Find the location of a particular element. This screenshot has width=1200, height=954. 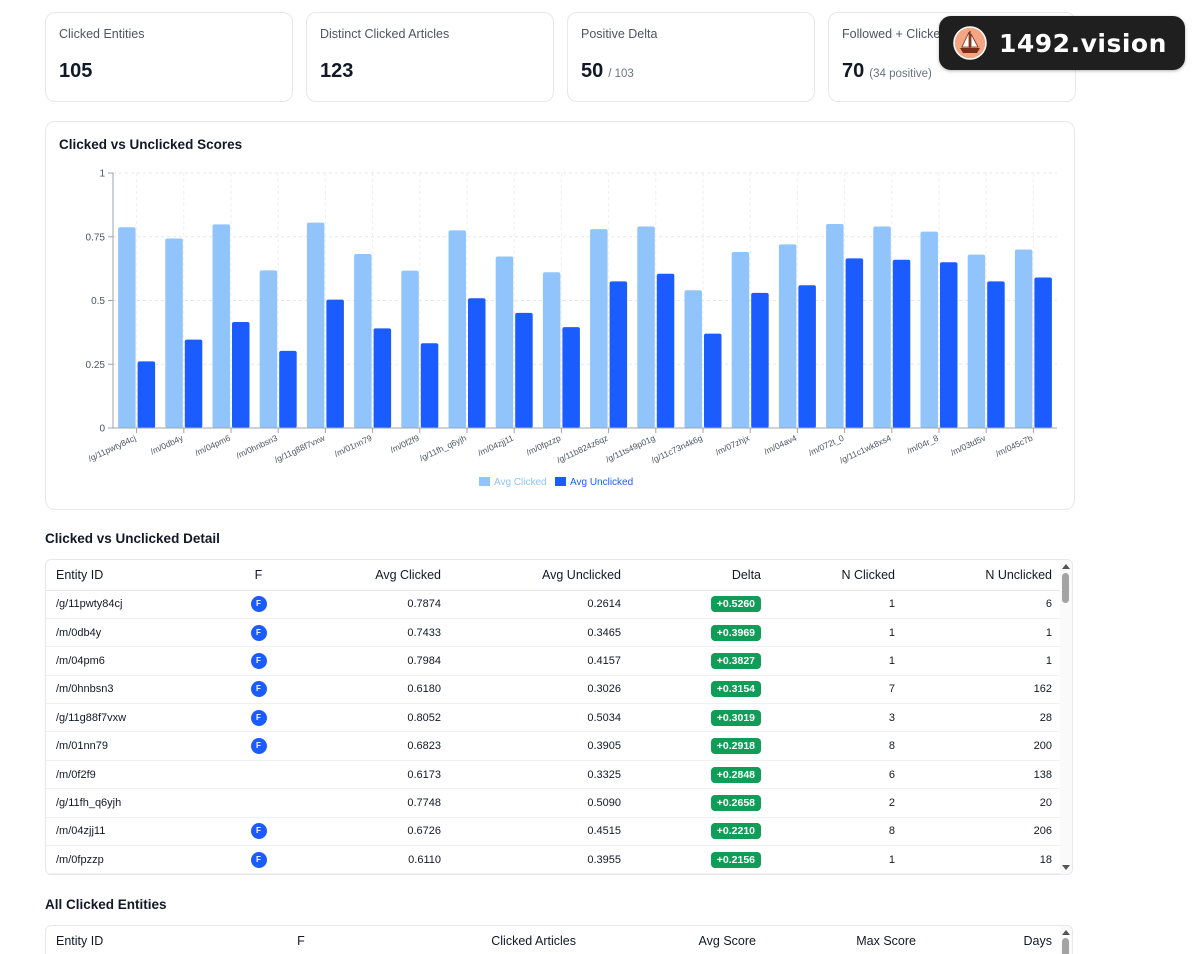

stat-card-clicked-entities: Clicked Entities 105 is located at coordinates (169, 57).